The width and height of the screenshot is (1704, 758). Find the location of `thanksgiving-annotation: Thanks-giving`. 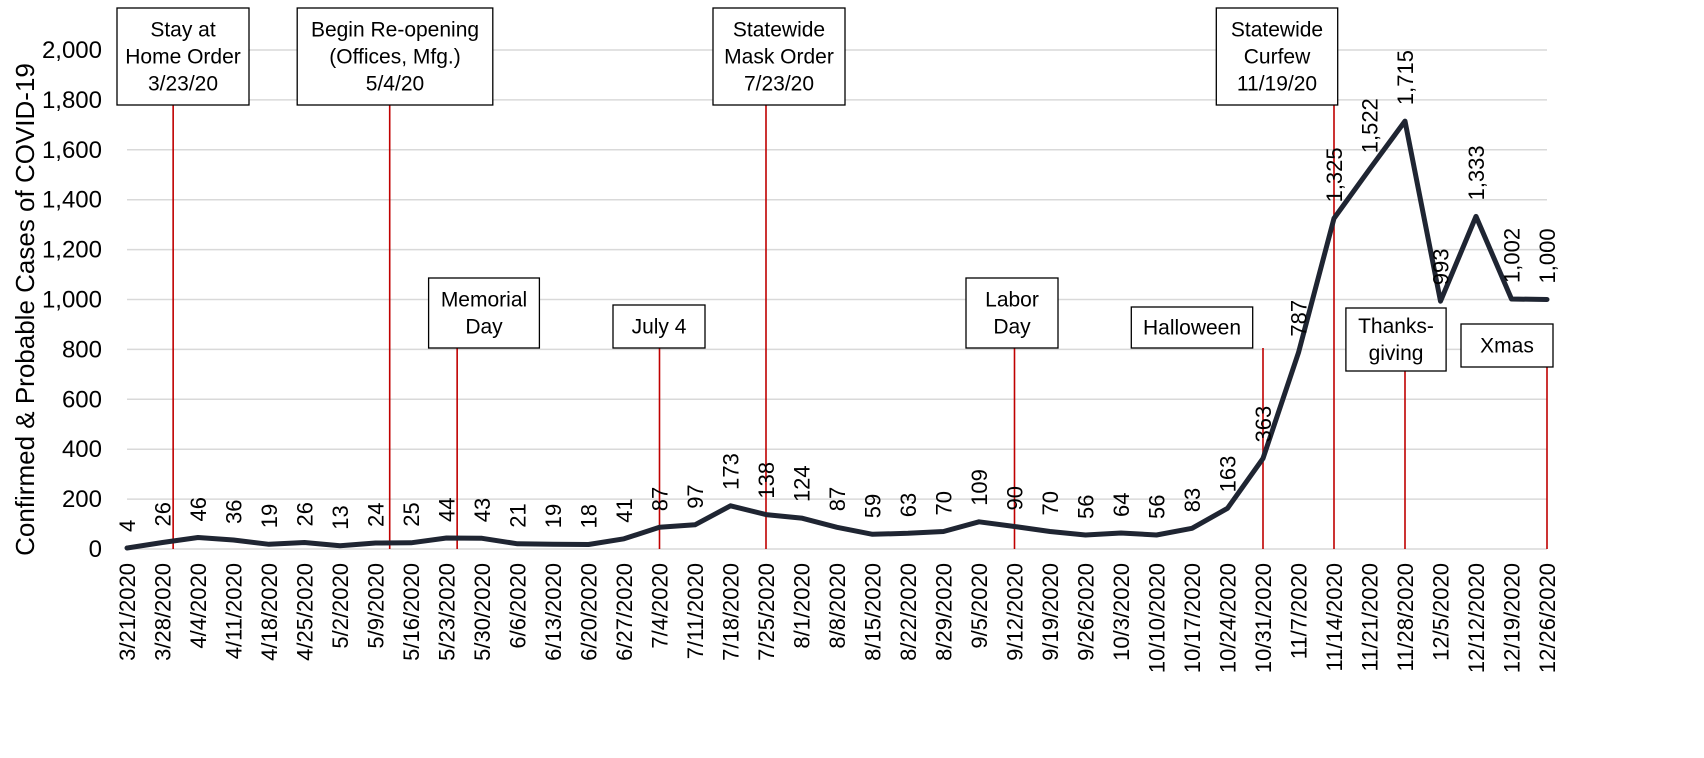

thanksgiving-annotation: Thanks-giving is located at coordinates (1396, 339).